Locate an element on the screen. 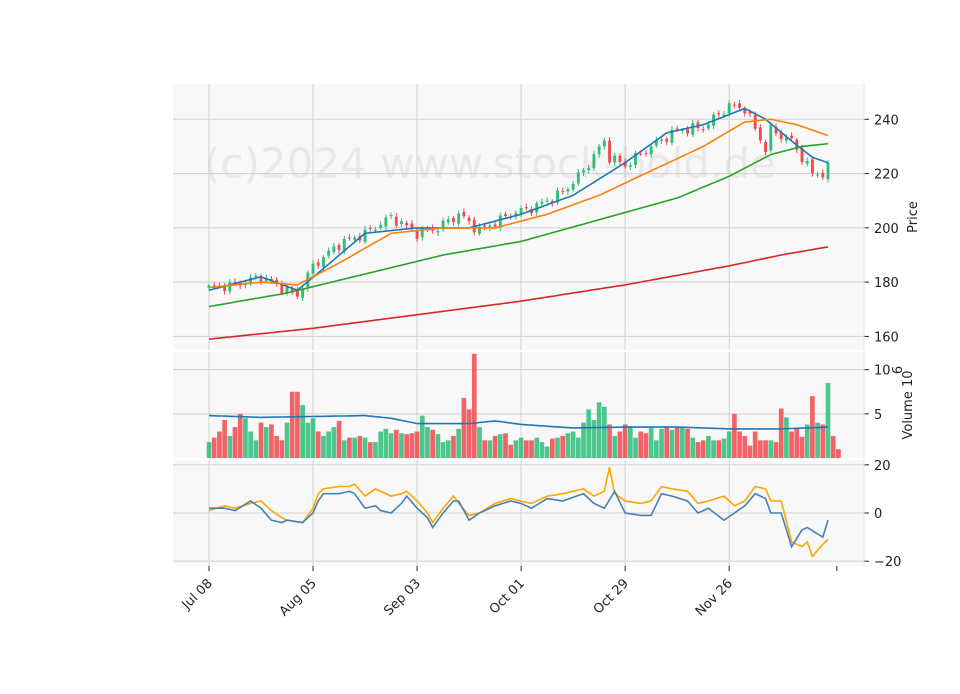 This screenshot has width=960, height=694. watermark-text: (c)2024 www.stock-bold.de is located at coordinates (490, 163).